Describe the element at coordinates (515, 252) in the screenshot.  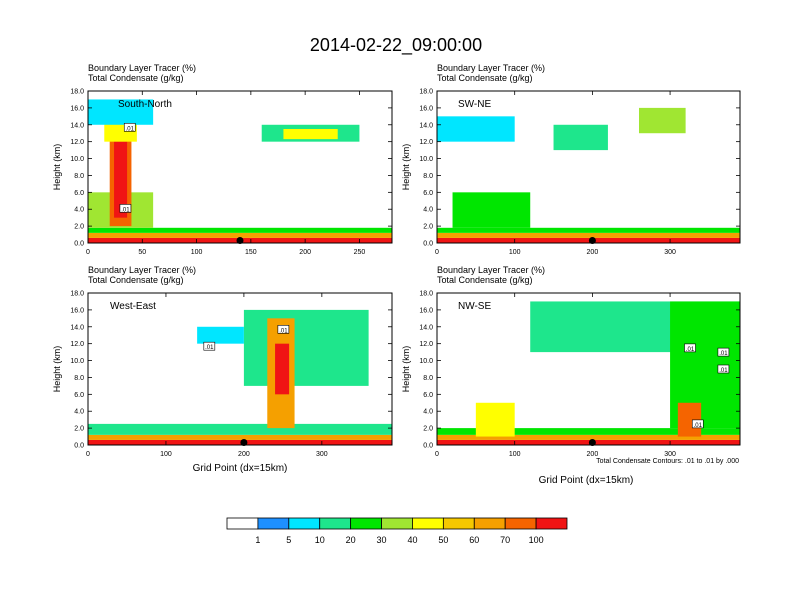
I see `sw-ne-xtick-label: 100` at that location.